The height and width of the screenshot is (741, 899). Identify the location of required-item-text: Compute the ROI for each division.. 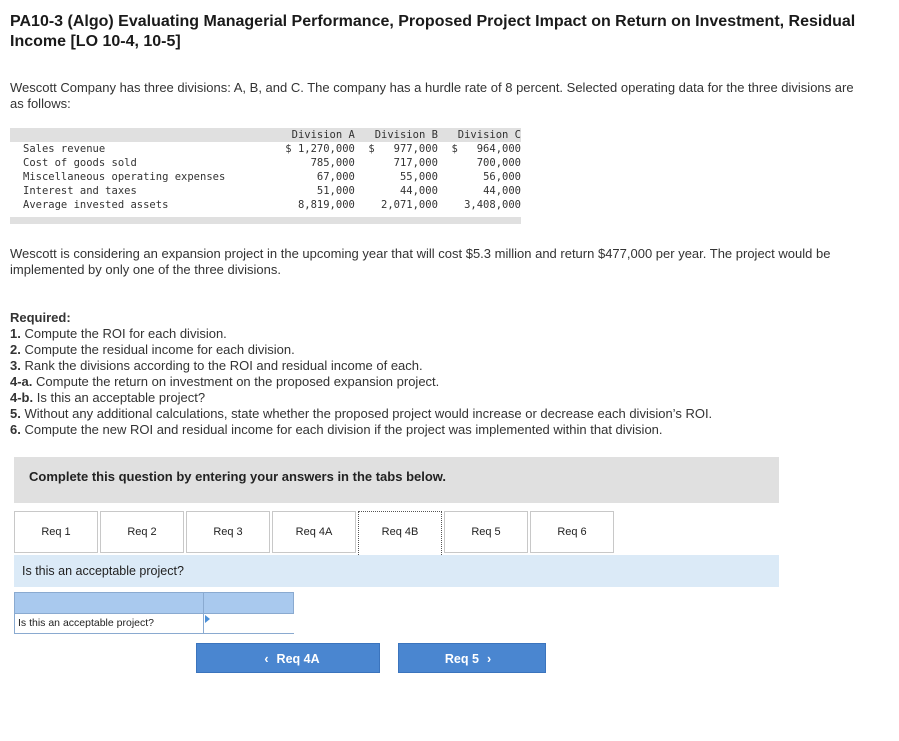
(125, 333).